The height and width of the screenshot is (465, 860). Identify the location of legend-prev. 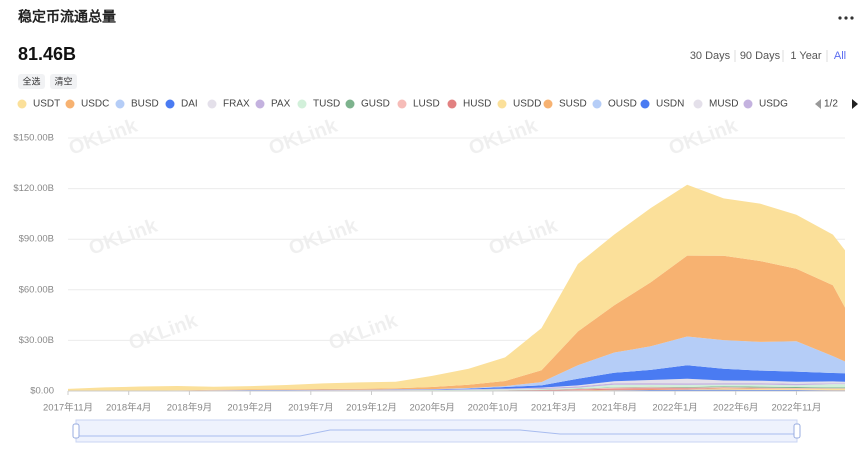
(818, 104).